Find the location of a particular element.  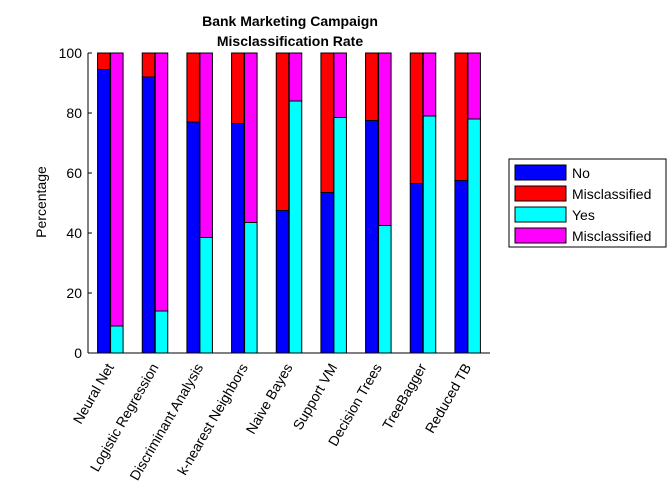

y-tick-label: 40 is located at coordinates (74, 233).